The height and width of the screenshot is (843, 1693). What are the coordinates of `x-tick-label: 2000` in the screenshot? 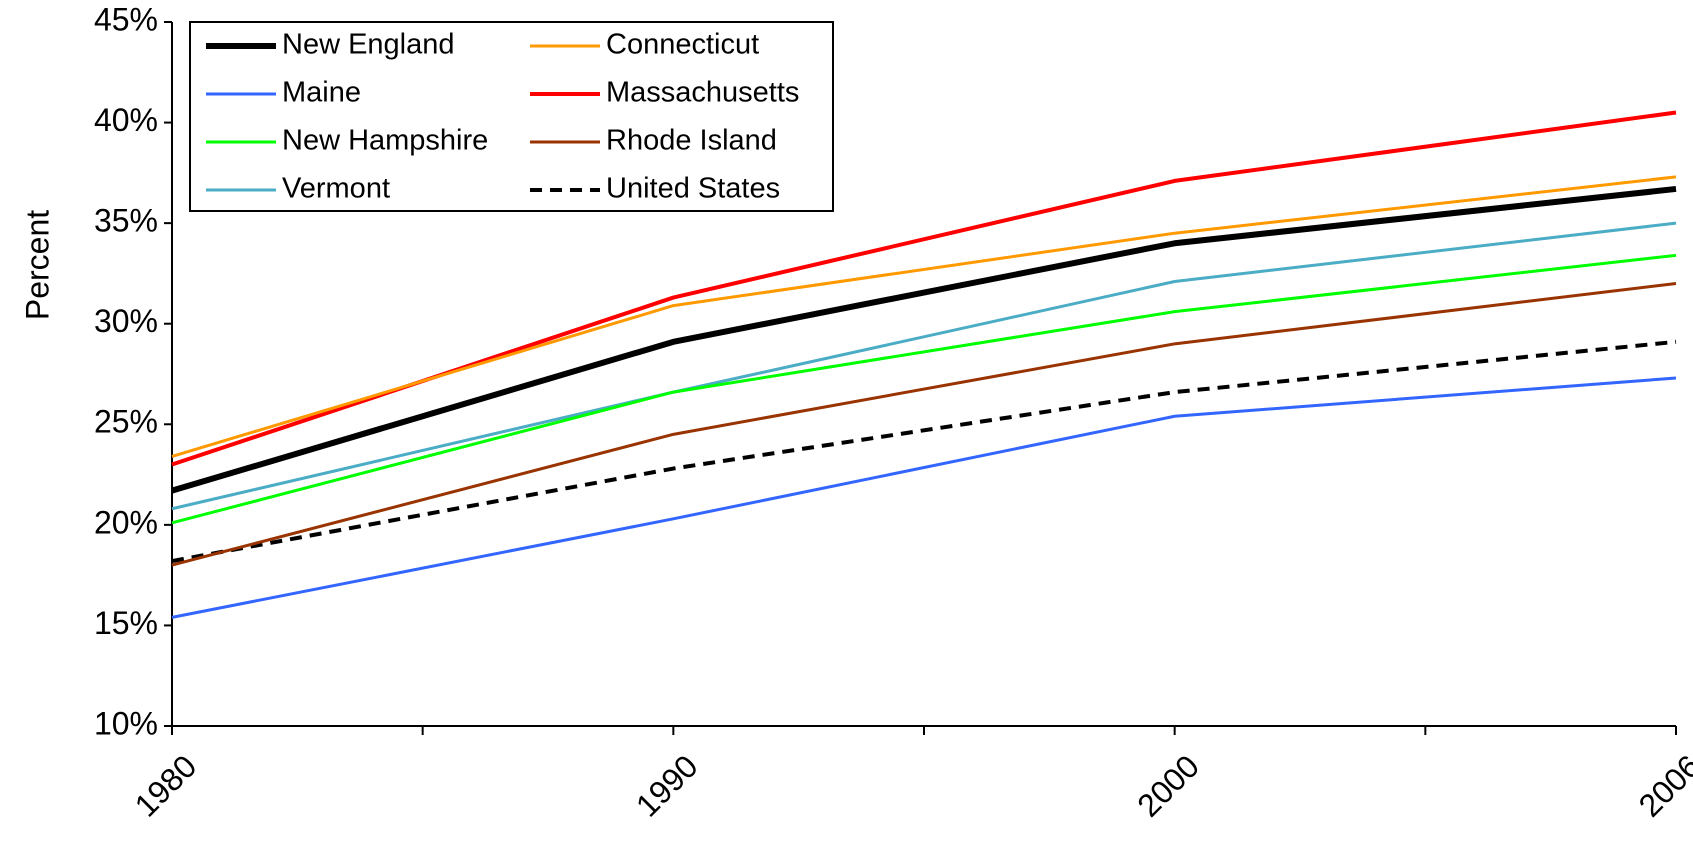 It's located at (1168, 786).